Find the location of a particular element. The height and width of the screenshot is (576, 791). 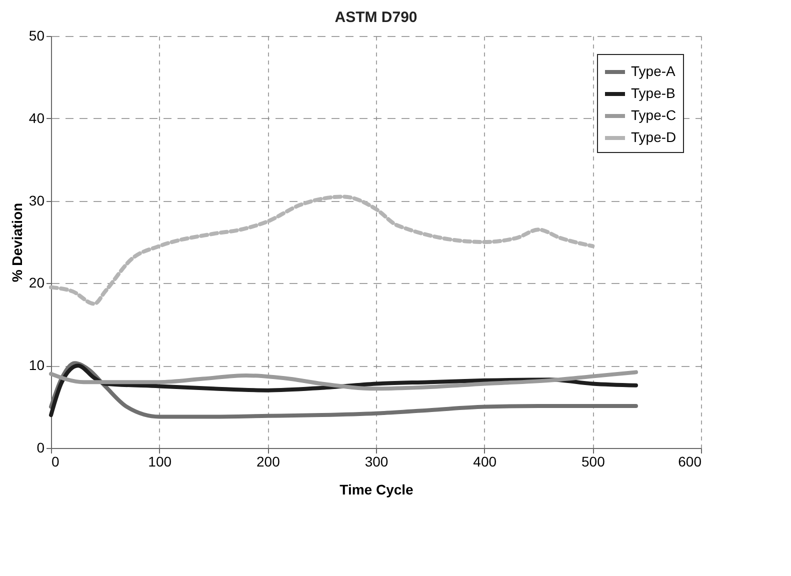

legend-label: Type-B is located at coordinates (653, 93).